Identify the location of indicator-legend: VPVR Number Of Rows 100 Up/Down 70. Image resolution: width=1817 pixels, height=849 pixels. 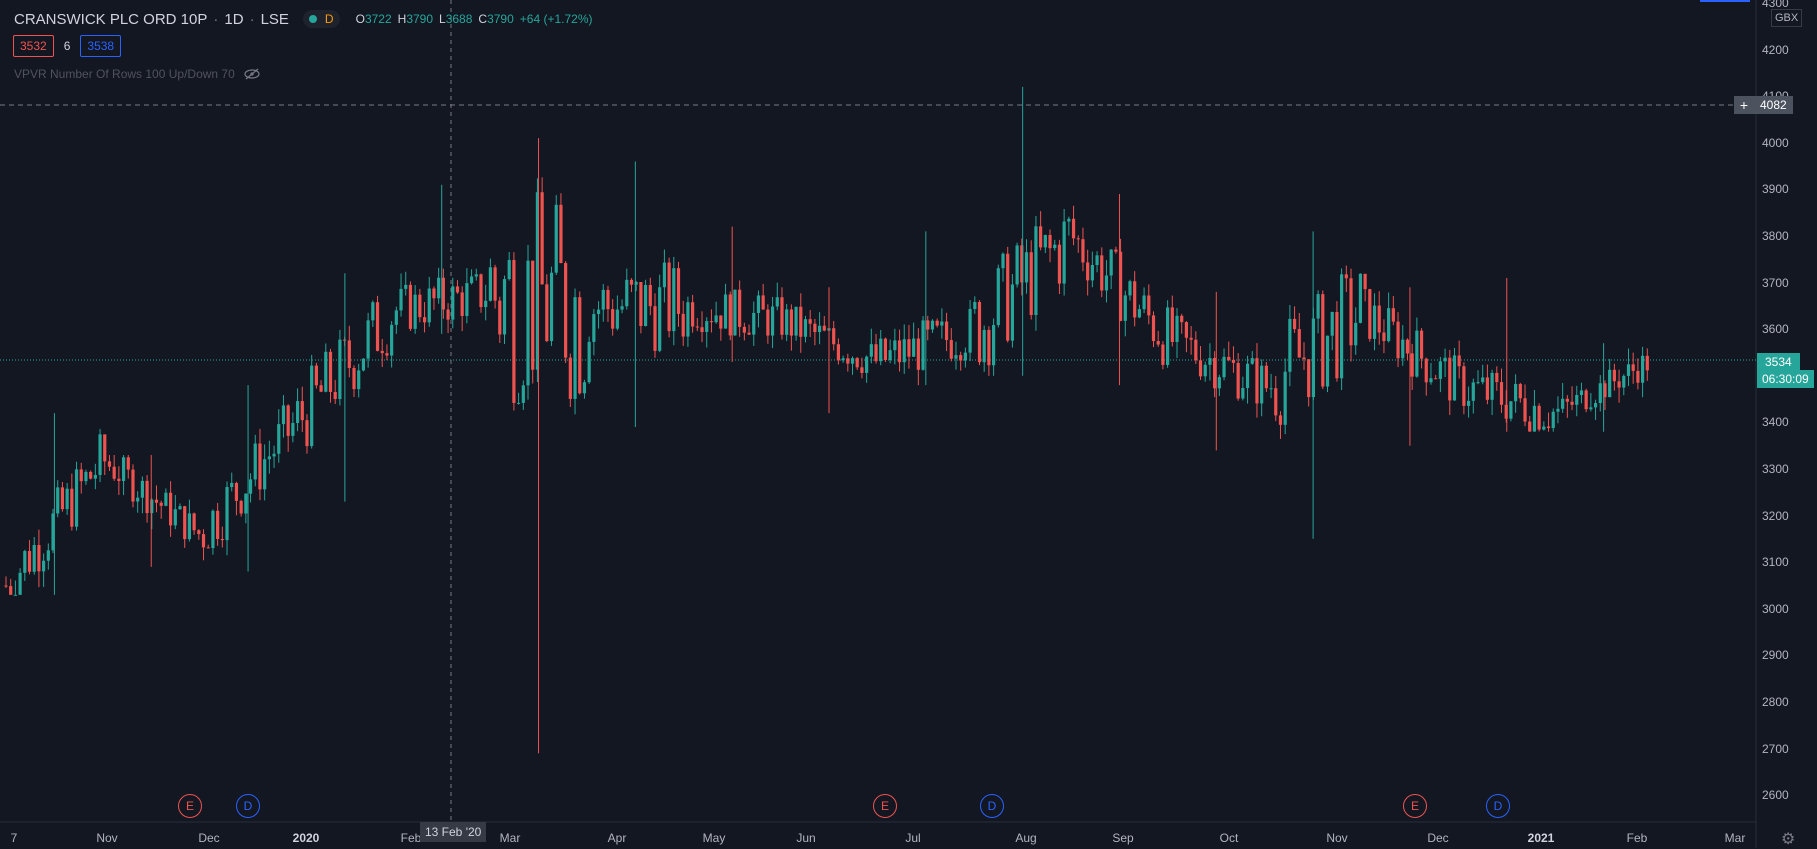
(137, 74).